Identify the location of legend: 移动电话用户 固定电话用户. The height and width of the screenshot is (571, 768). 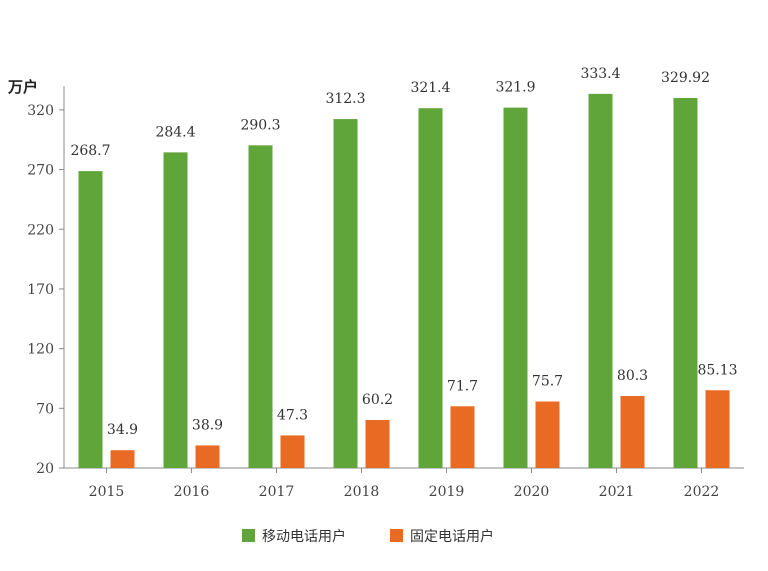
(368, 536).